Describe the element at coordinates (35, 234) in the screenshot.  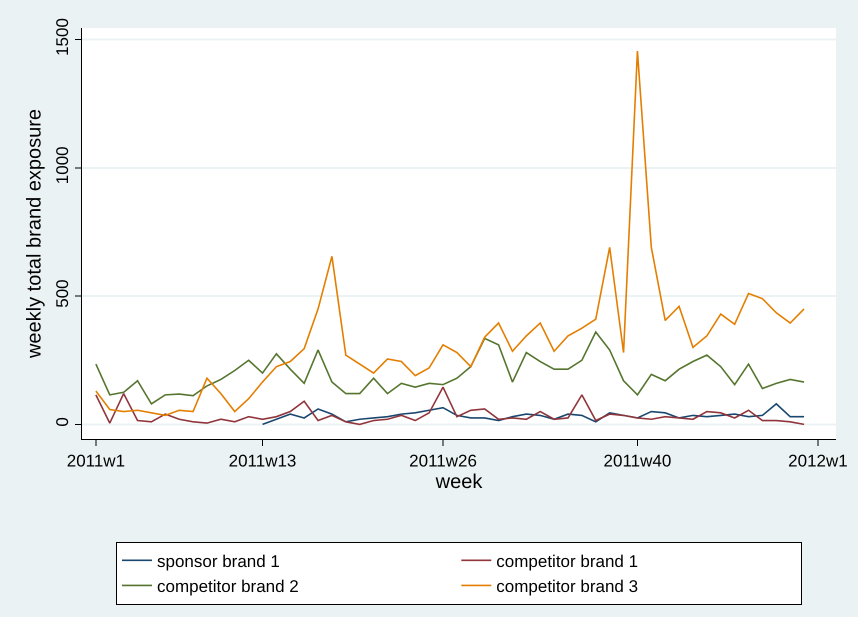
I see `y-axis-title: weekly total brand exposure` at that location.